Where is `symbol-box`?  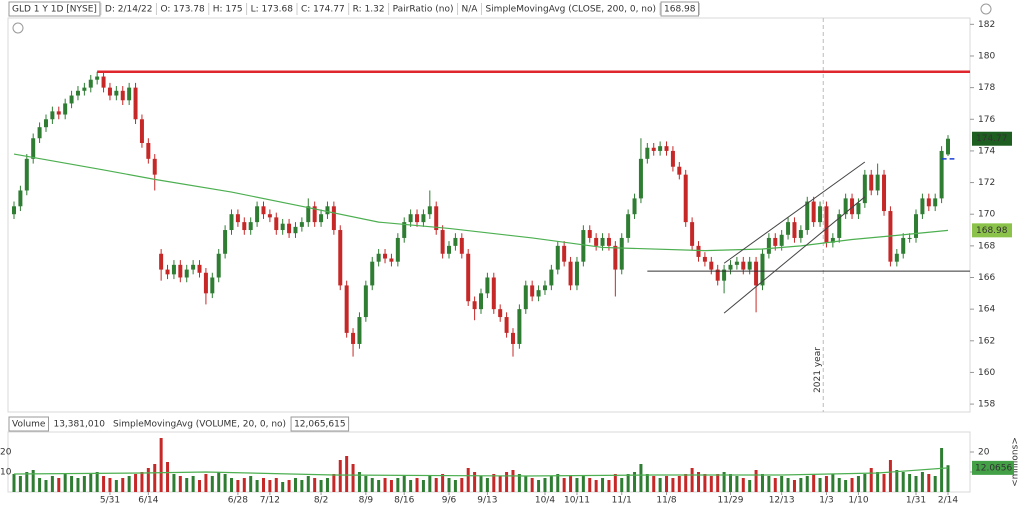 symbol-box is located at coordinates (54, 9).